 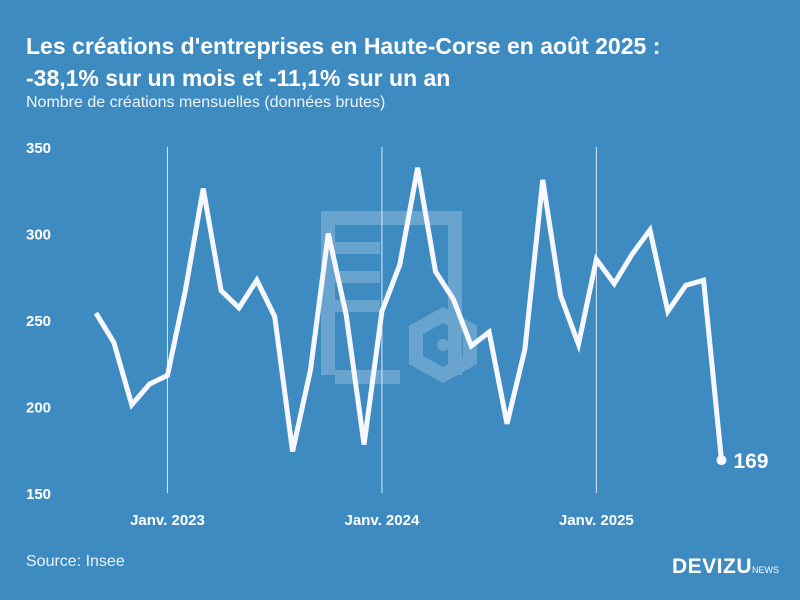 I want to click on logo-suffix: NEWS, so click(x=766, y=570).